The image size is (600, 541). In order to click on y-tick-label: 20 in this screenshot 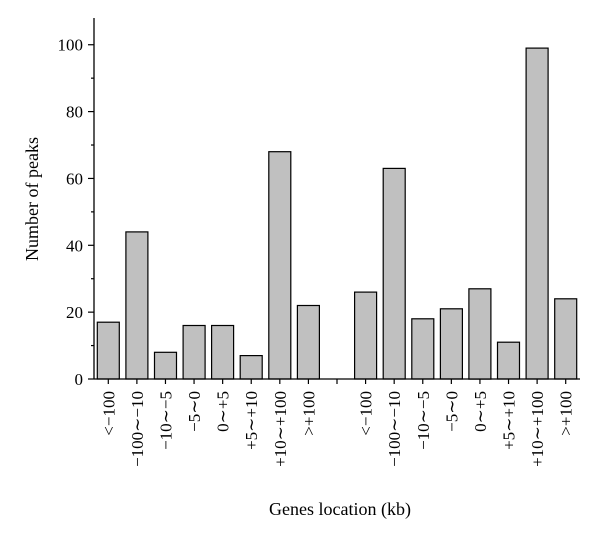, I will do `click(74, 312)`.